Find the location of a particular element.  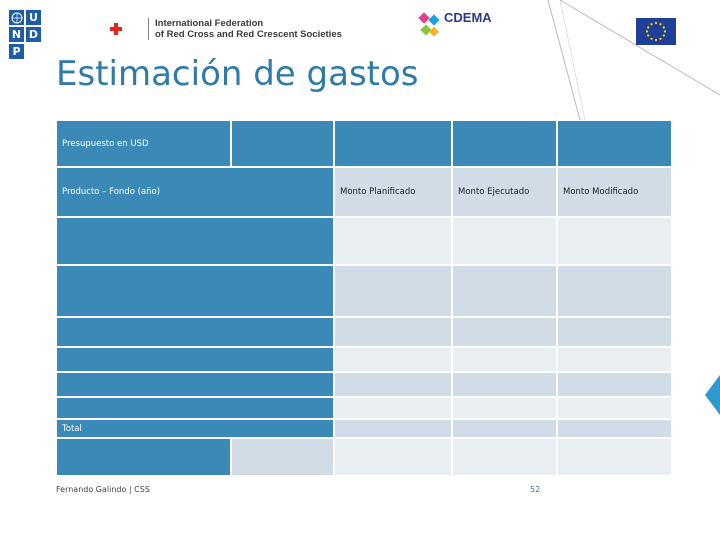

table-header-budget: Presupuesto en USD is located at coordinates (143, 143).